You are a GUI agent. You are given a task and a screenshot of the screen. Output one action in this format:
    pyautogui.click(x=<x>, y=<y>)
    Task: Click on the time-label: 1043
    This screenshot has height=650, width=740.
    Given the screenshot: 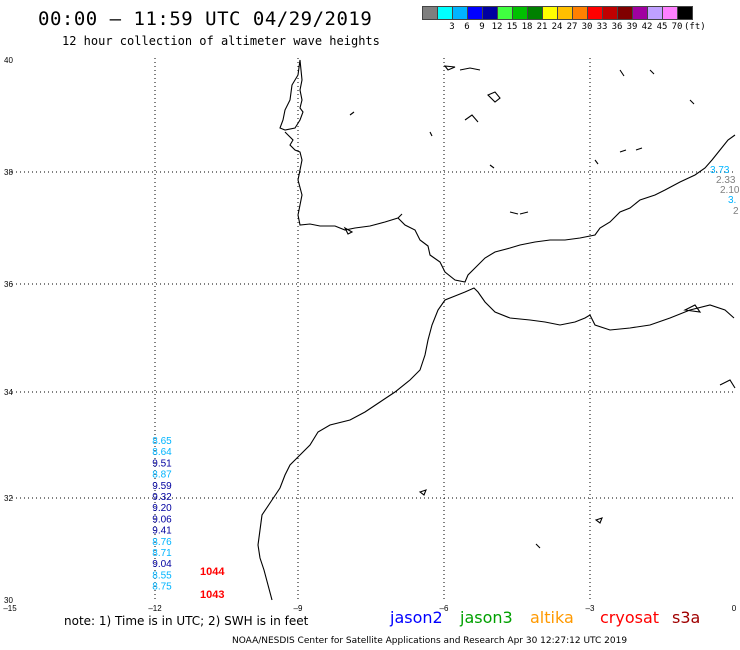 What is the action you would take?
    pyautogui.click(x=212, y=595)
    